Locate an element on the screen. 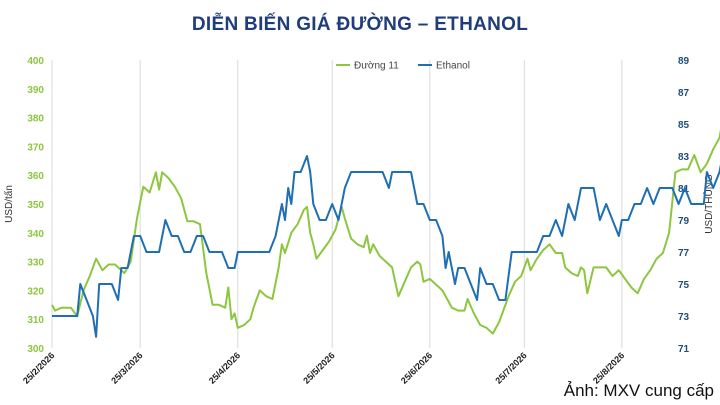 The image size is (720, 405). right-tick-label: 87 is located at coordinates (684, 93).